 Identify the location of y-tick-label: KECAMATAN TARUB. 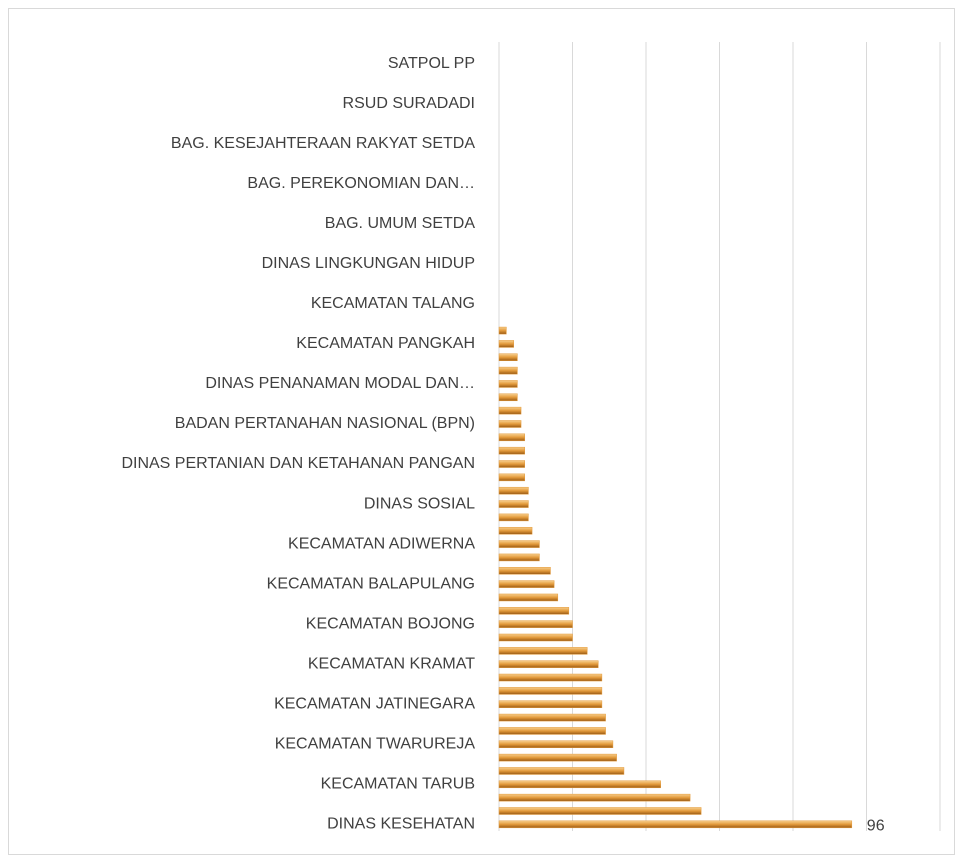
(398, 784).